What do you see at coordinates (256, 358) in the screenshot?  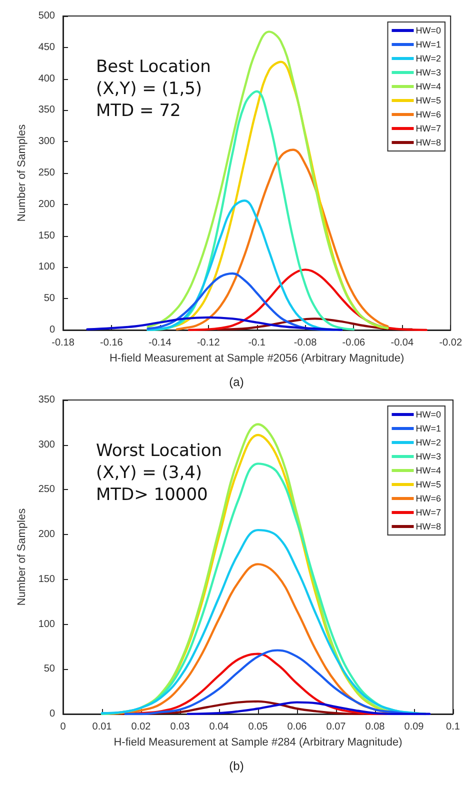 I see `x-axis-title: H-field Measurement at Sample #2056 (Arbitrary Magnitude)` at bounding box center [256, 358].